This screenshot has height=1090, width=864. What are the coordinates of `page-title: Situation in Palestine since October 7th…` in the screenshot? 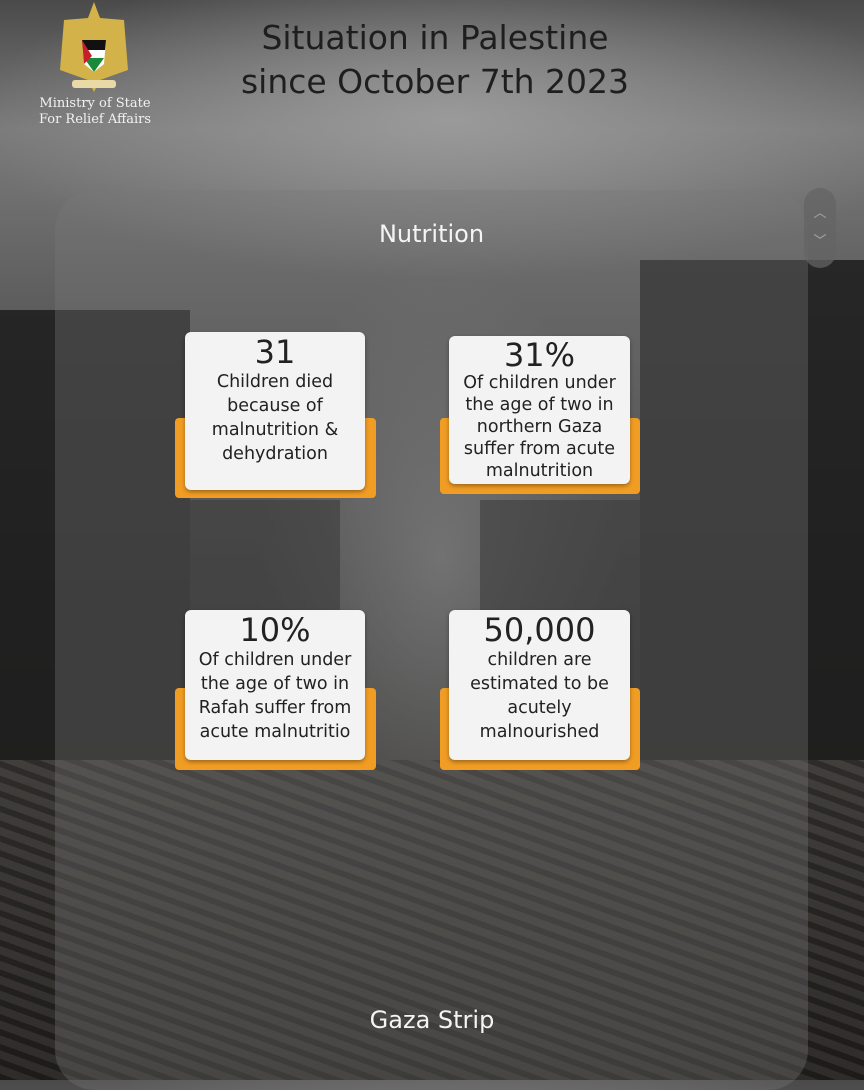 It's located at (435, 59).